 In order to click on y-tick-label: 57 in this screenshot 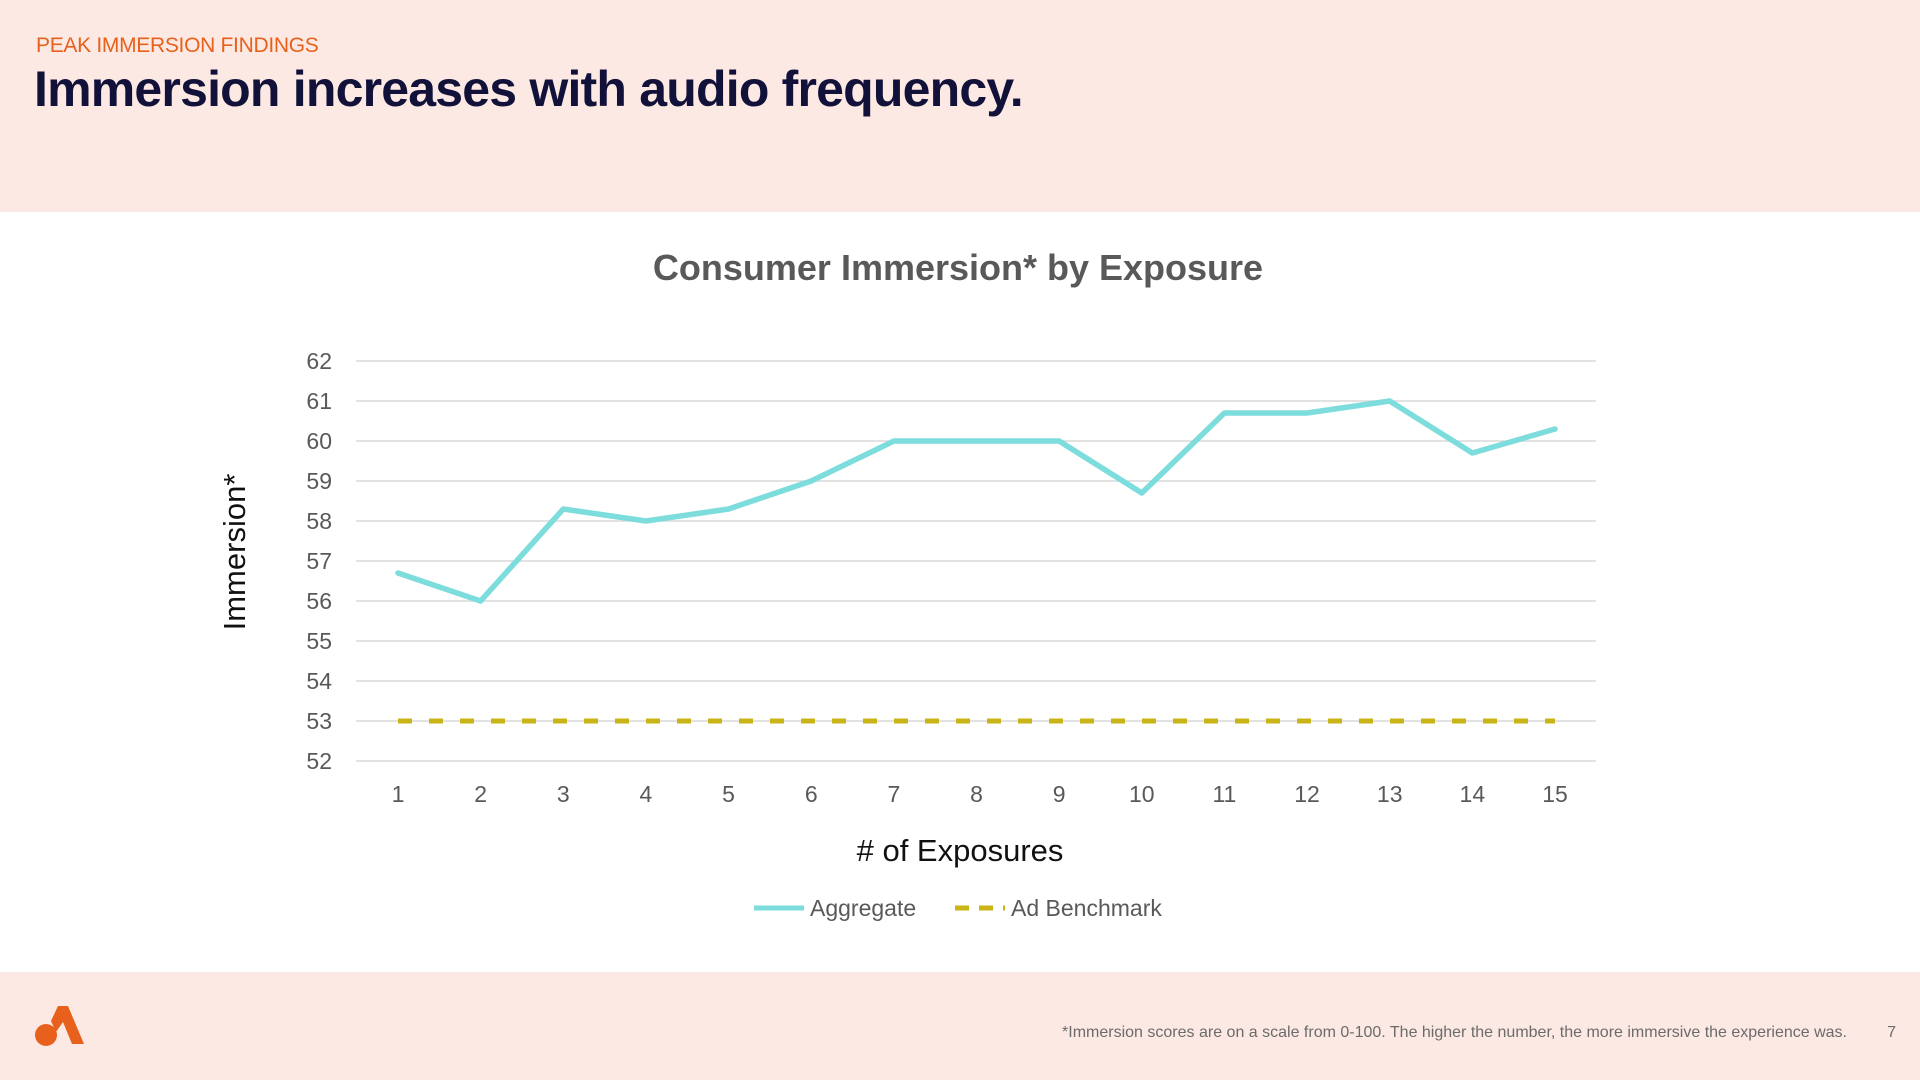, I will do `click(319, 561)`.